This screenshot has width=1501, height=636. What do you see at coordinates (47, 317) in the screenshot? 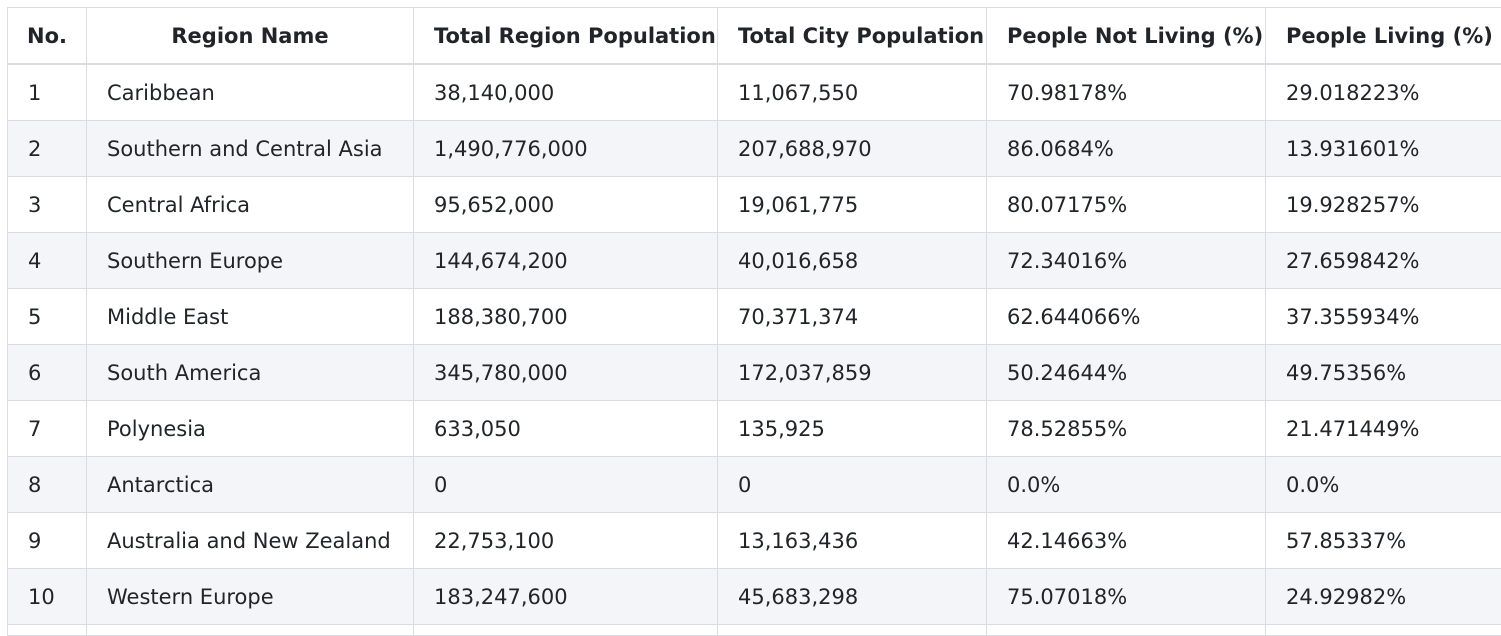
I see `cell-no: 5` at bounding box center [47, 317].